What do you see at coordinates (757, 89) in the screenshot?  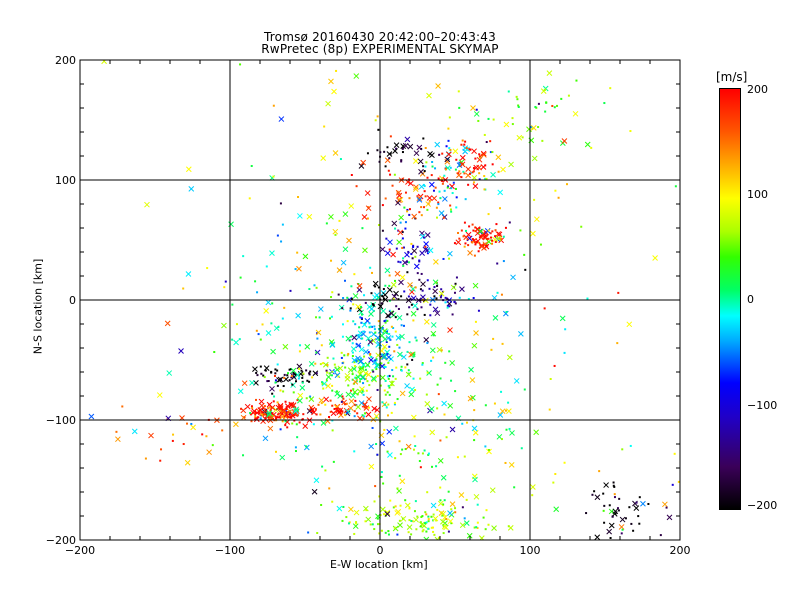 I see `colorbar-tick-label: 200` at bounding box center [757, 89].